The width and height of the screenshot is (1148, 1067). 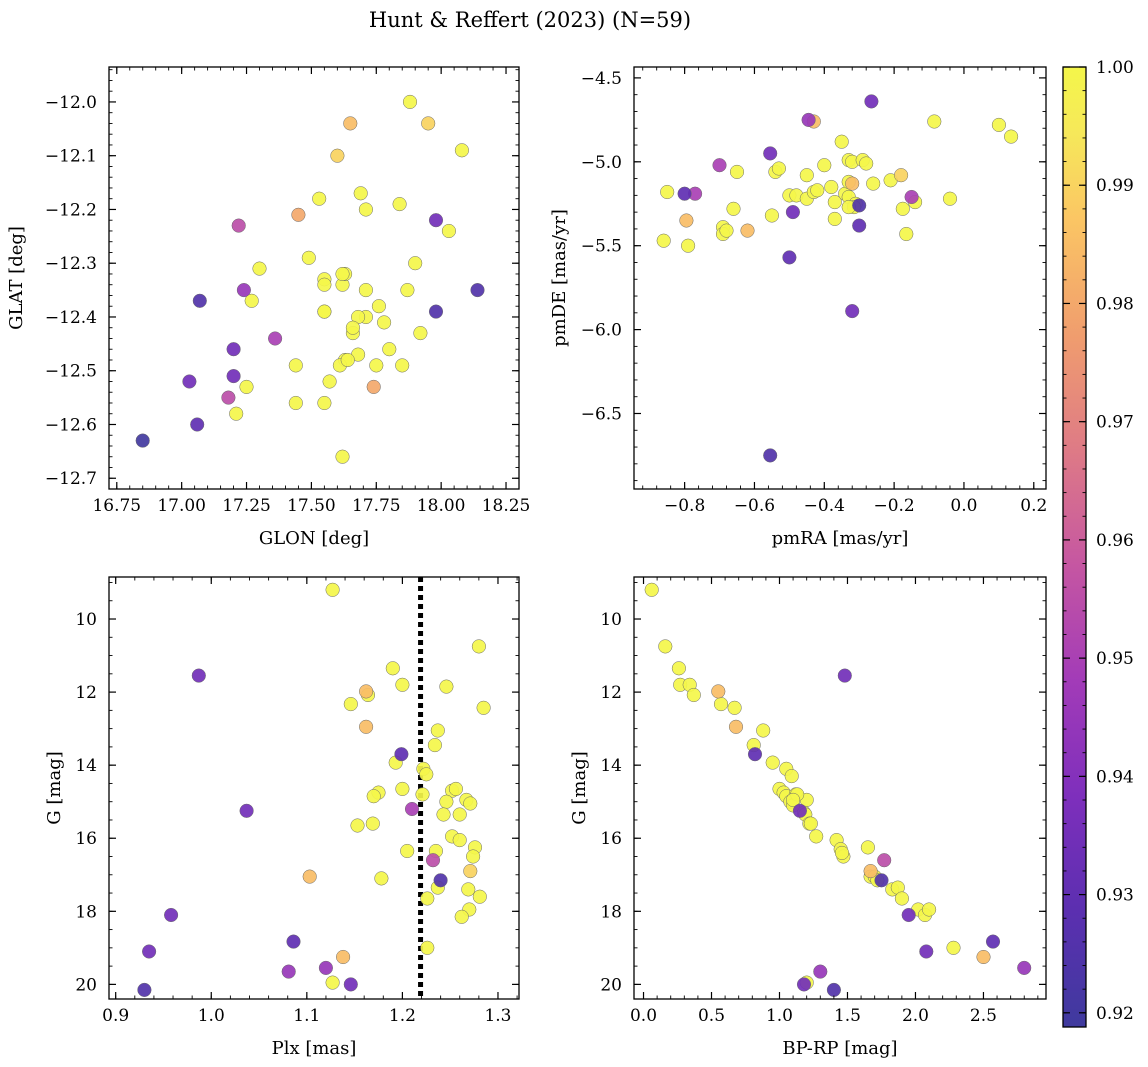 What do you see at coordinates (71, 318) in the screenshot?
I see `y-tick-label: −12.4` at bounding box center [71, 318].